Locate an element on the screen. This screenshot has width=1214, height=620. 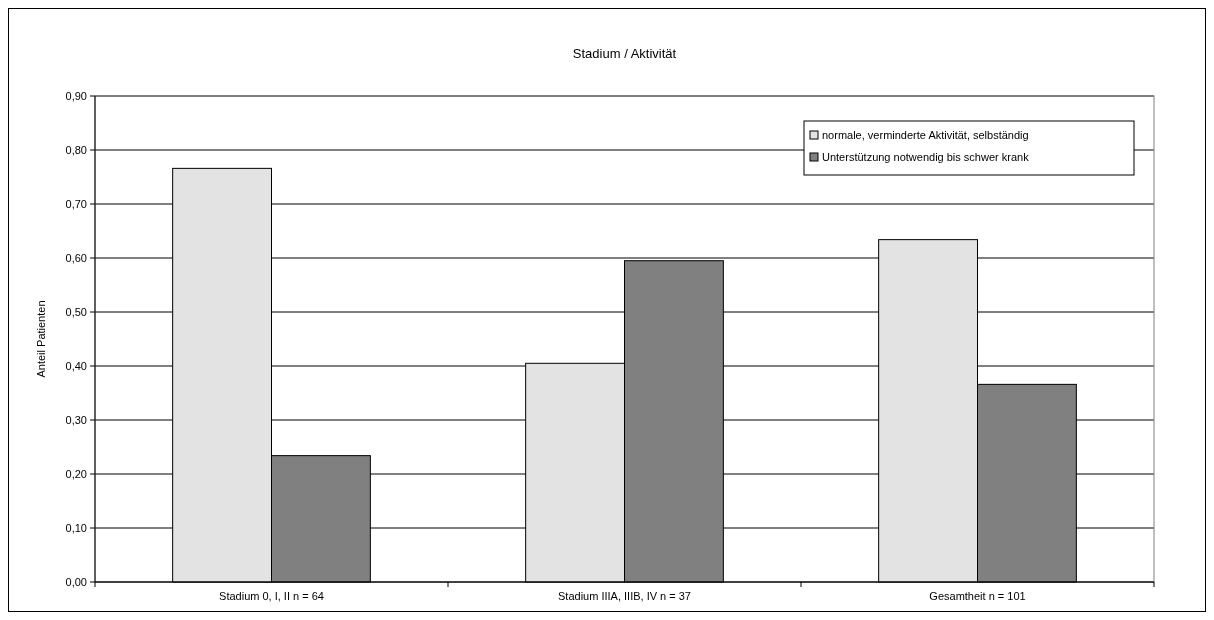
y-tick-label: 0,00 is located at coordinates (76, 581).